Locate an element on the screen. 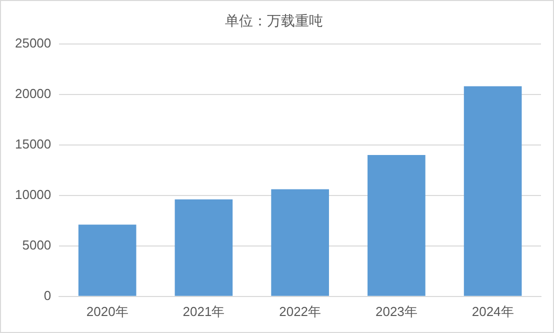 This screenshot has height=333, width=554. x-tick-label: 2022年 is located at coordinates (300, 311).